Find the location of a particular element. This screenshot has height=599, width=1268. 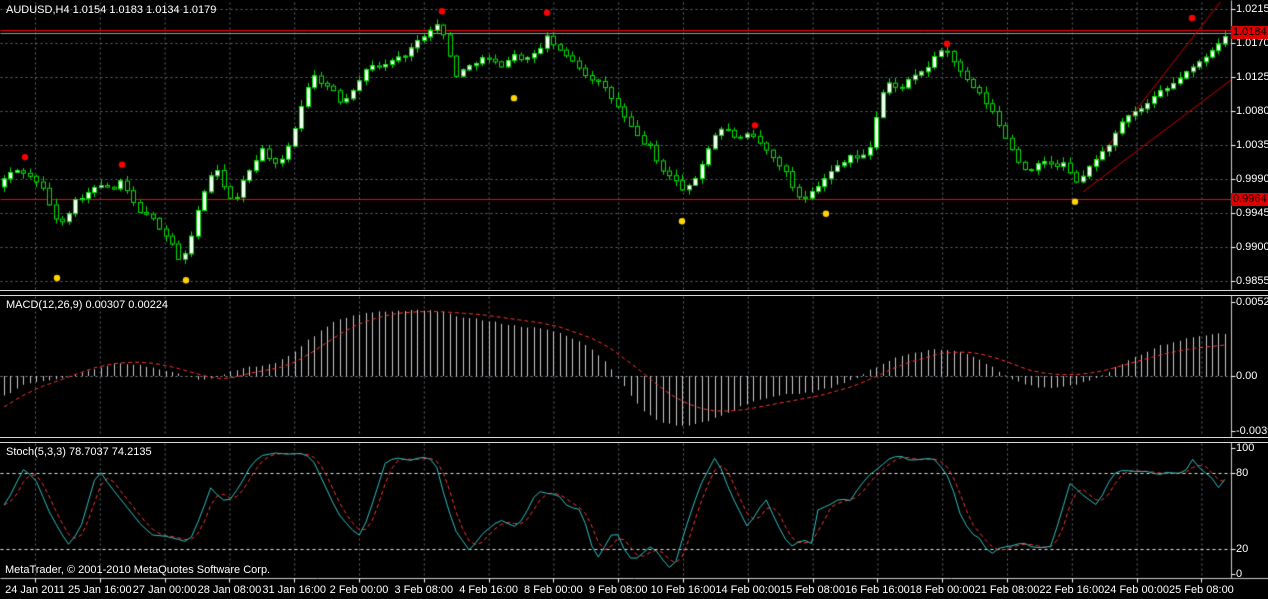

stoch-indicator-label: Stoch(5,3,3) 78.7037 74.2135 is located at coordinates (79, 452).